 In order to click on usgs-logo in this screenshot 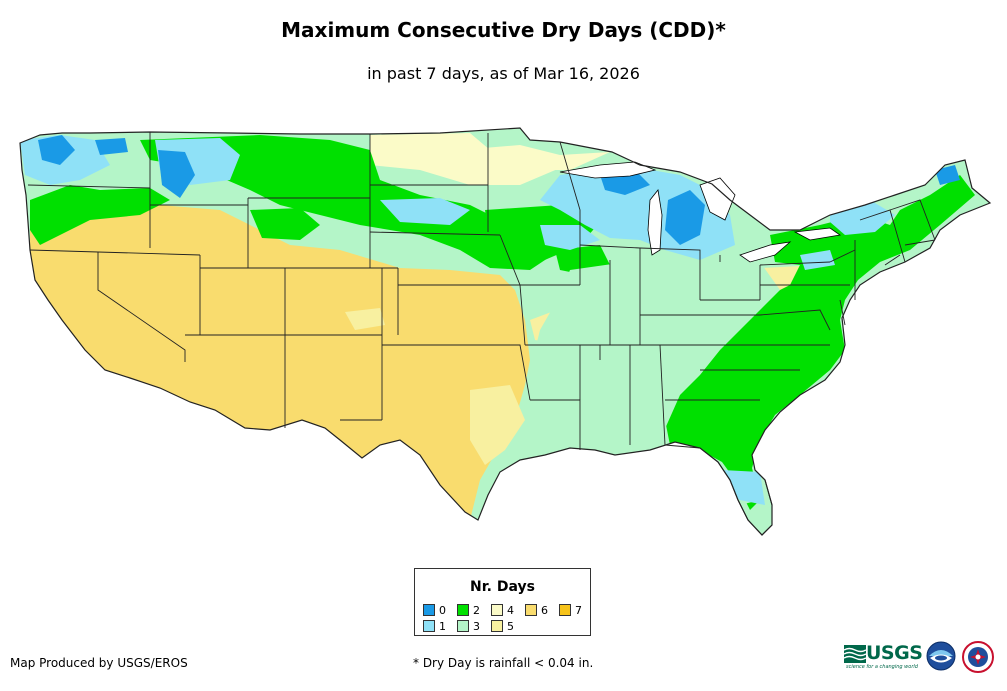, I will do `click(855, 654)`.